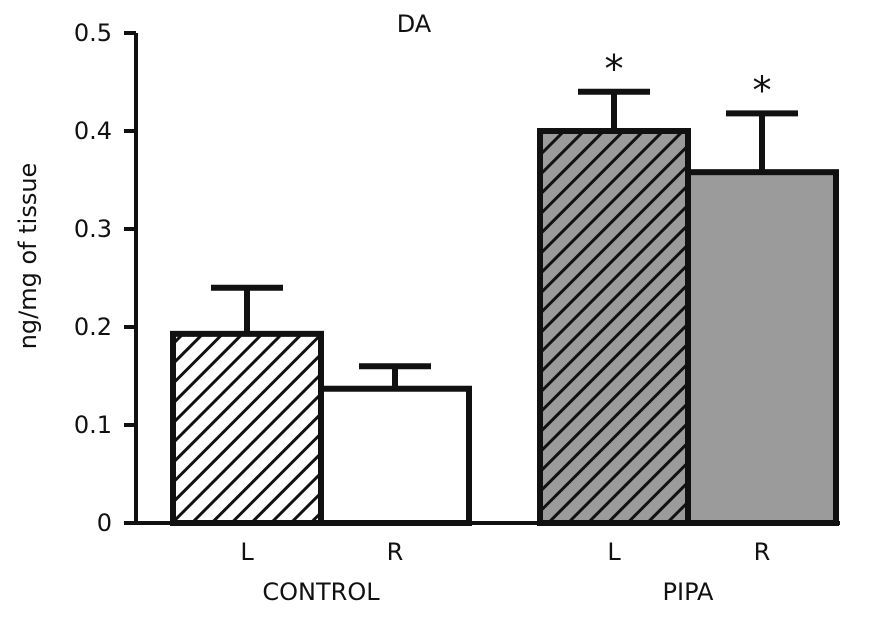  I want to click on group-label: CONTROL, so click(321, 592).